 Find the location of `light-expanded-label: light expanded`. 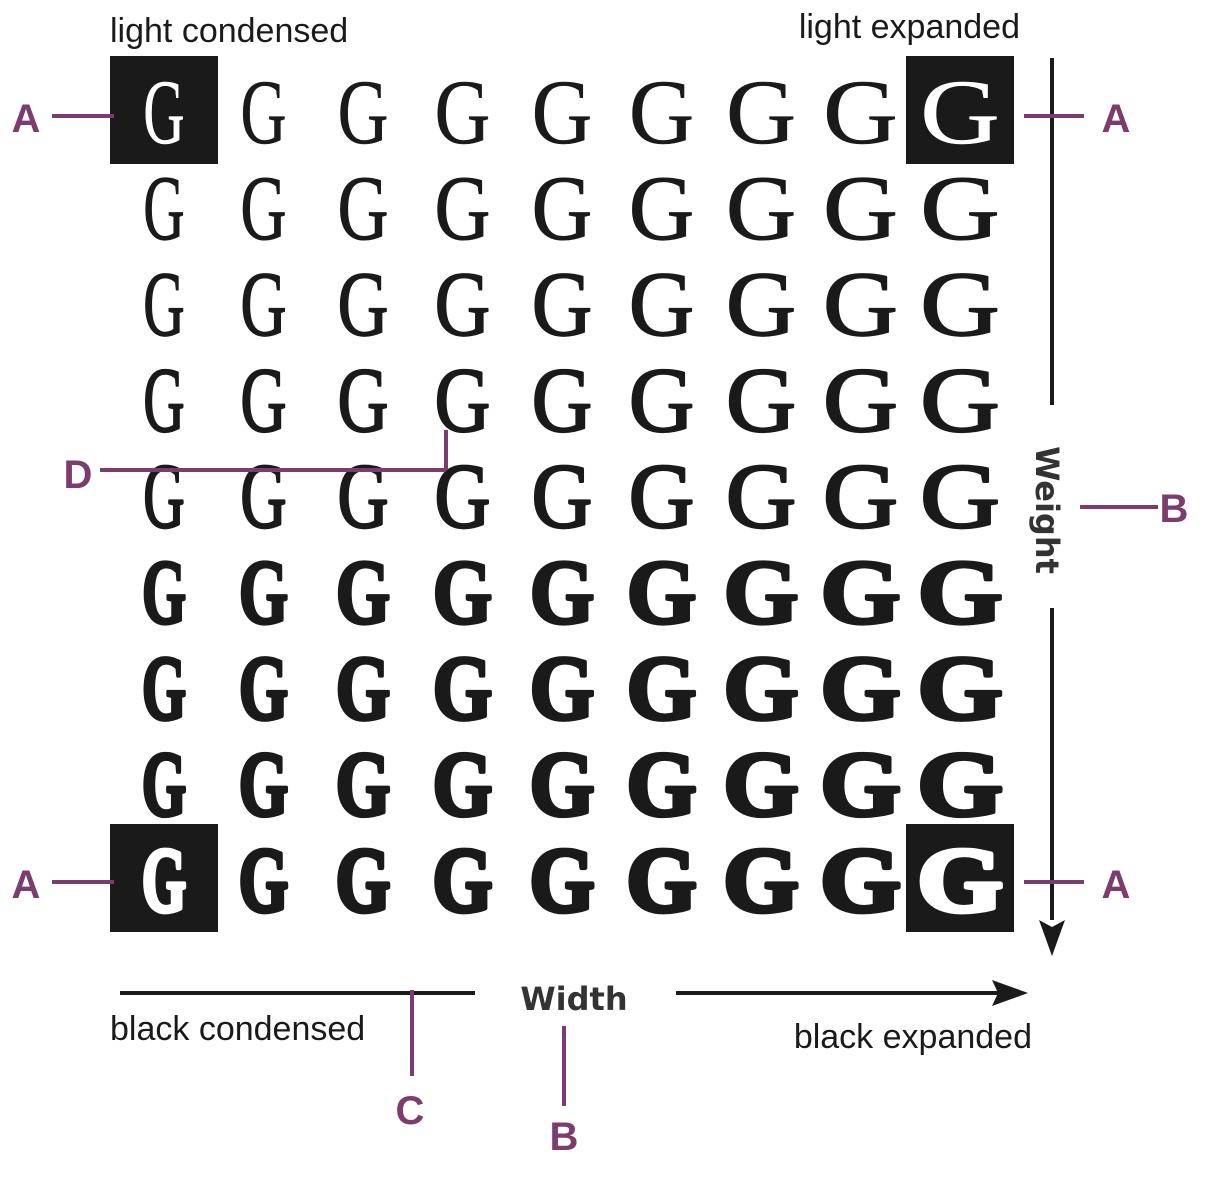

light-expanded-label: light expanded is located at coordinates (909, 27).